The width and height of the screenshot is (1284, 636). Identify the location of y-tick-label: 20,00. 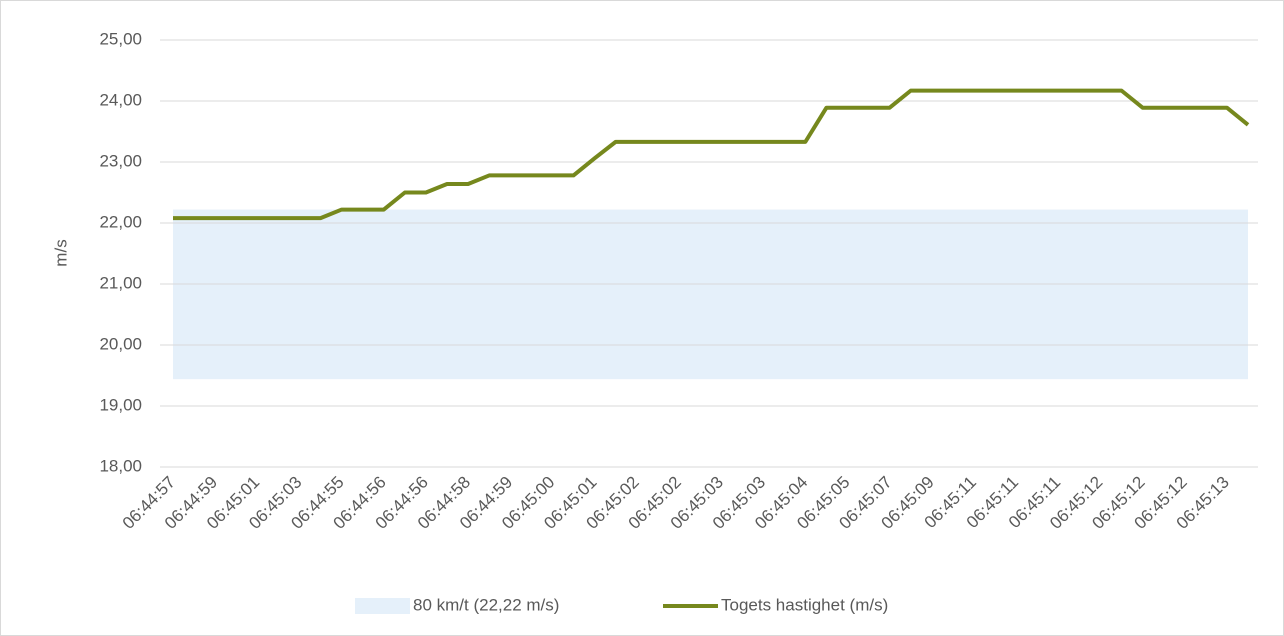
(120, 343).